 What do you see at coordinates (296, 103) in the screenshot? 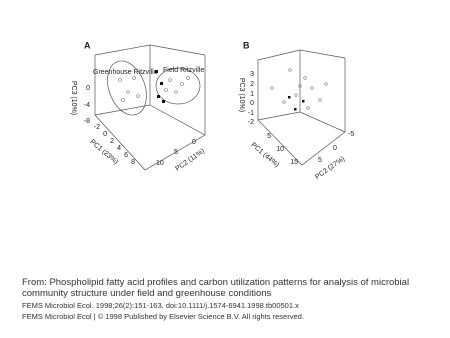
I see `points-b-filled` at bounding box center [296, 103].